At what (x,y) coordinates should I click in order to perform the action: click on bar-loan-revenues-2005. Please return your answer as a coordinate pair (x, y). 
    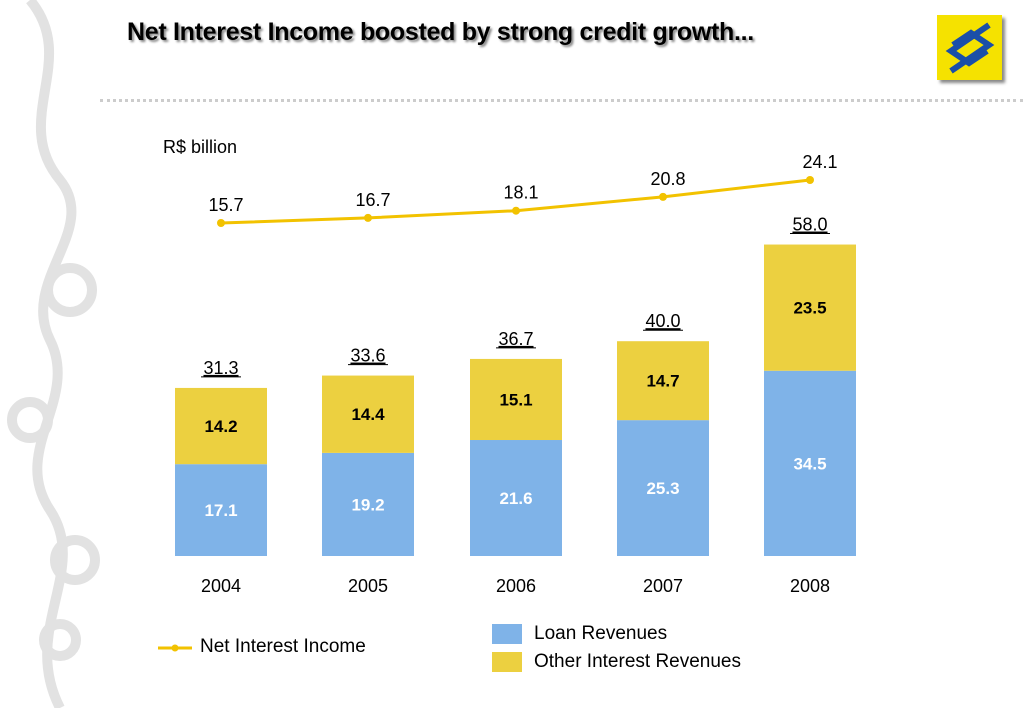
    Looking at the image, I should click on (368, 504).